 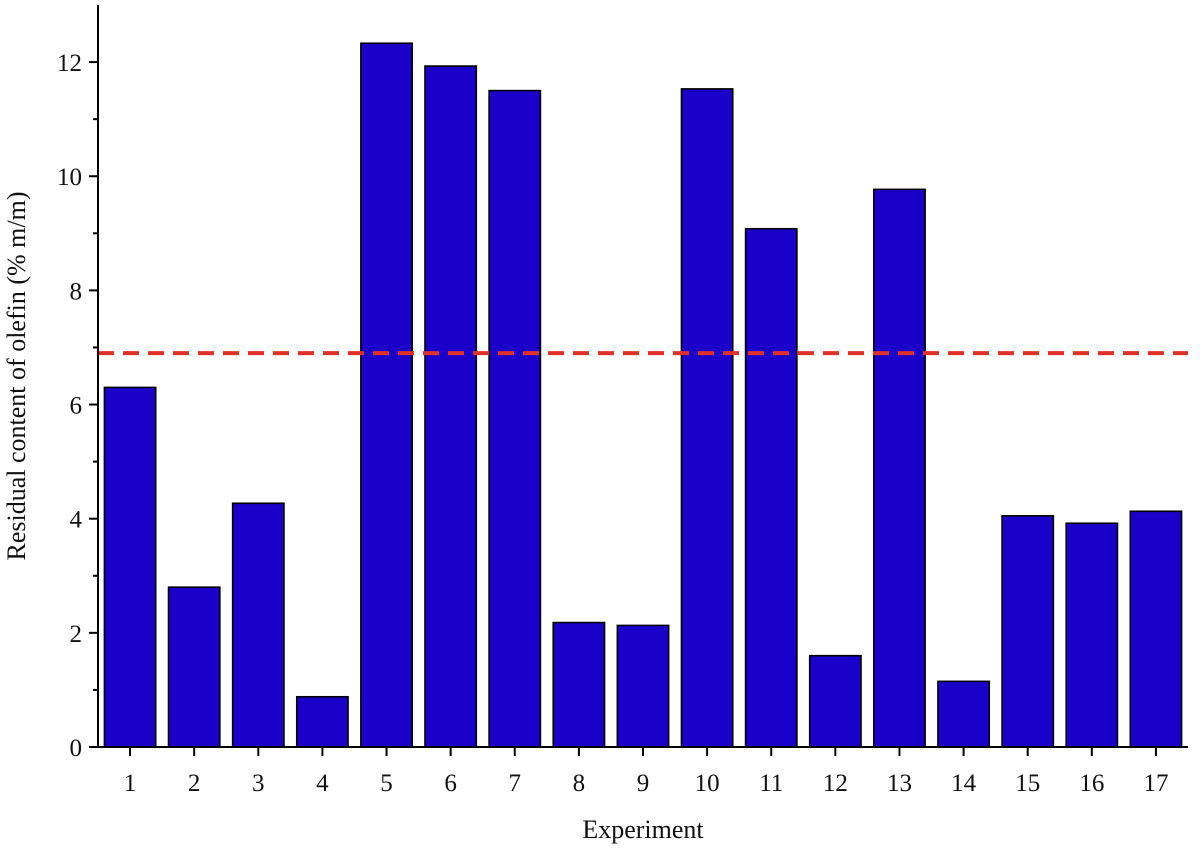 I want to click on y-tick-label: 4, so click(x=76, y=520).